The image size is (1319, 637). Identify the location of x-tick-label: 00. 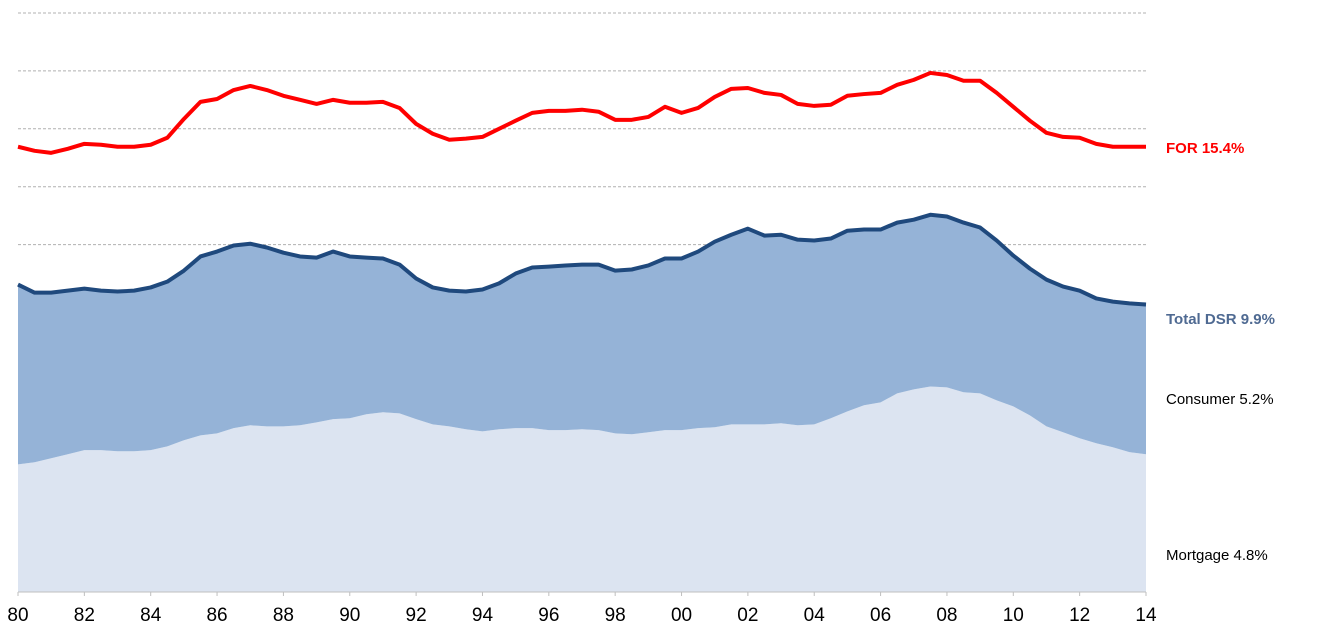
(681, 615).